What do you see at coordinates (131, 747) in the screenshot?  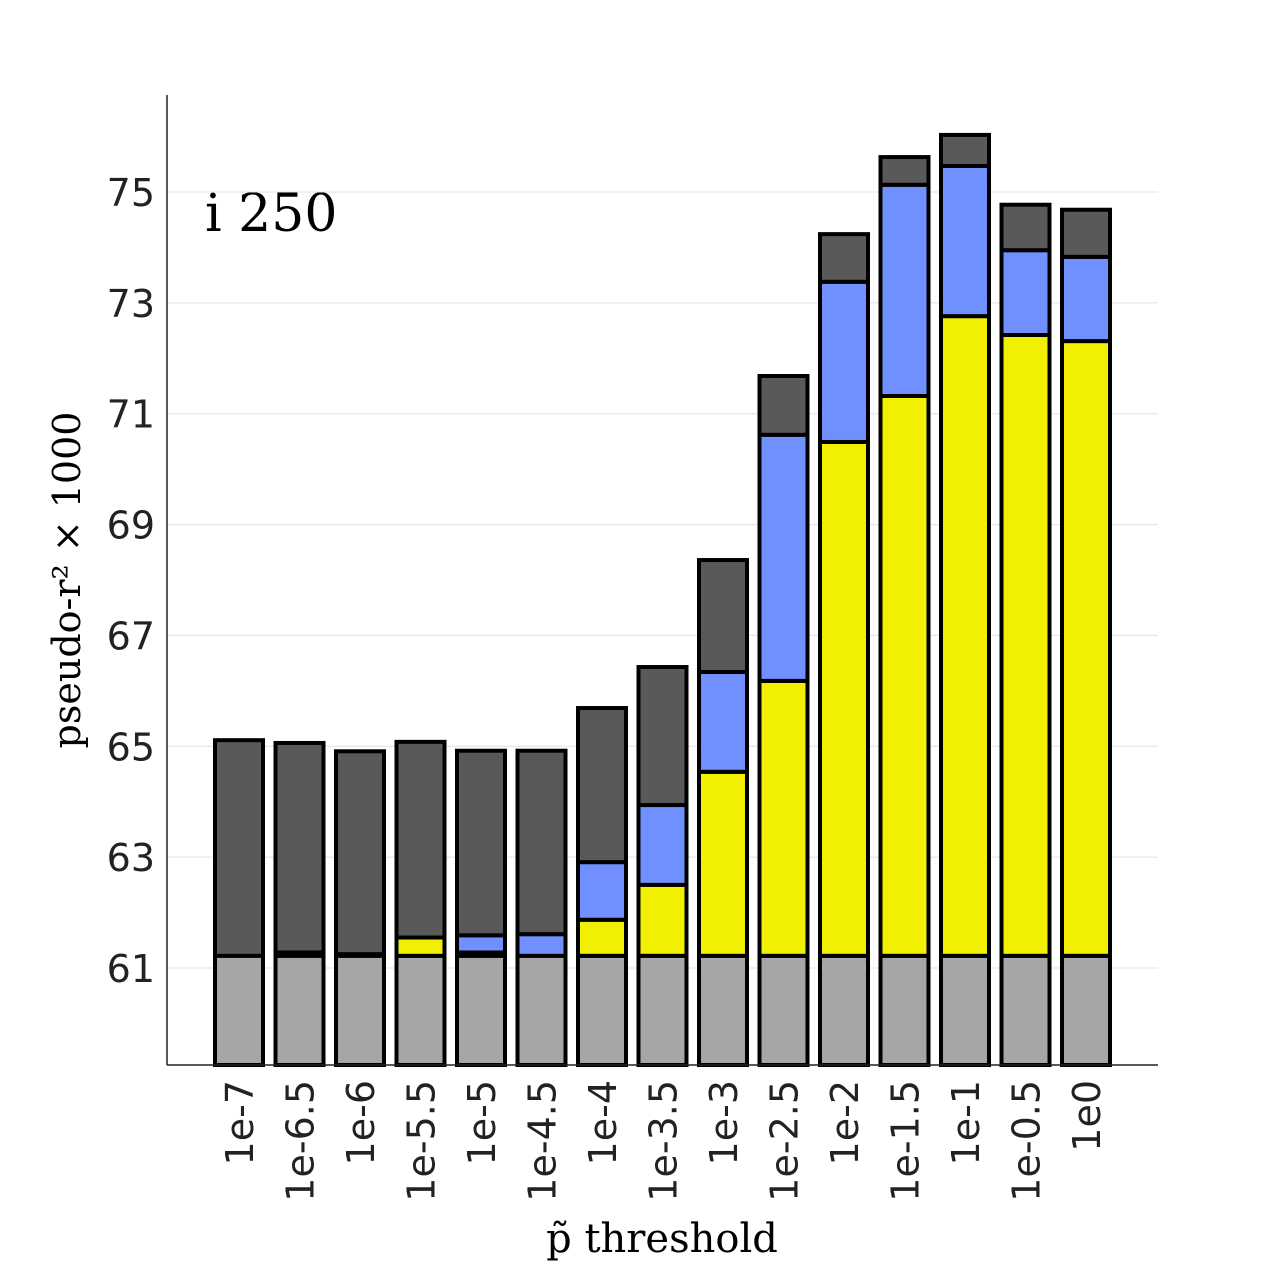 I see `y-tick-label: 65` at bounding box center [131, 747].